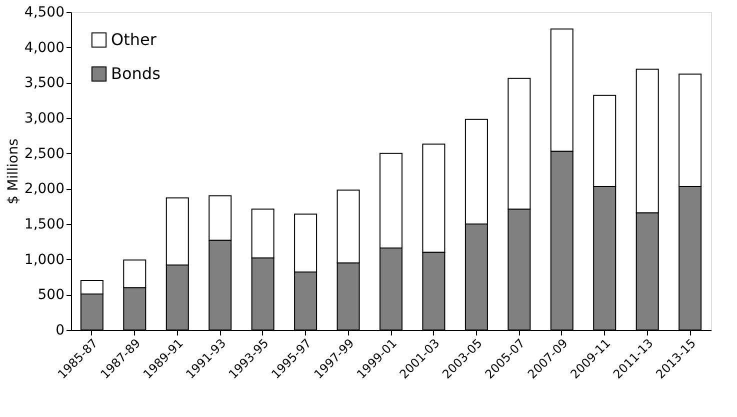 This screenshot has height=417, width=737. I want to click on y-axis-title: $ Millions, so click(13, 171).